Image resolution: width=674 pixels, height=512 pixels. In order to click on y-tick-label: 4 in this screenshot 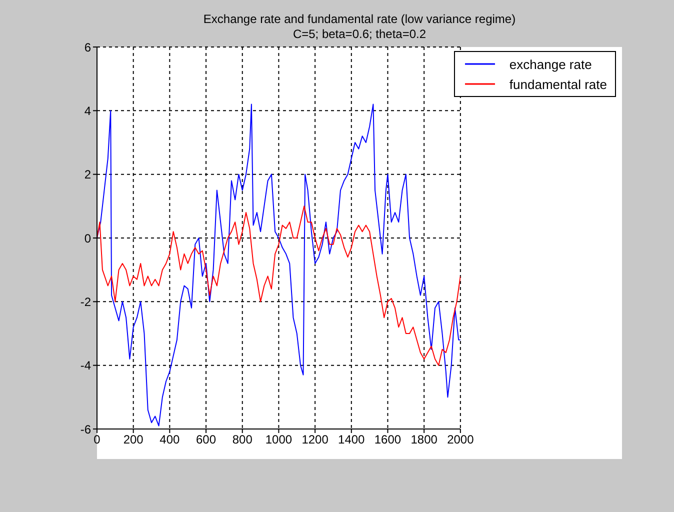, I will do `click(88, 111)`.